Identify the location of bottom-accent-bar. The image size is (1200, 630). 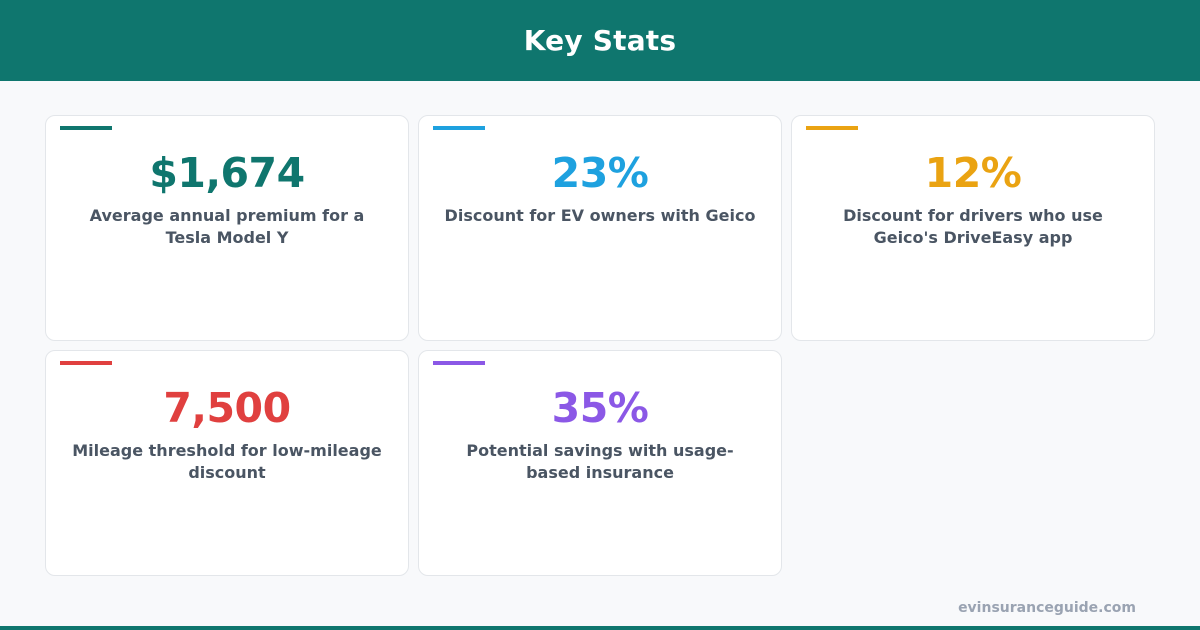
(600, 628).